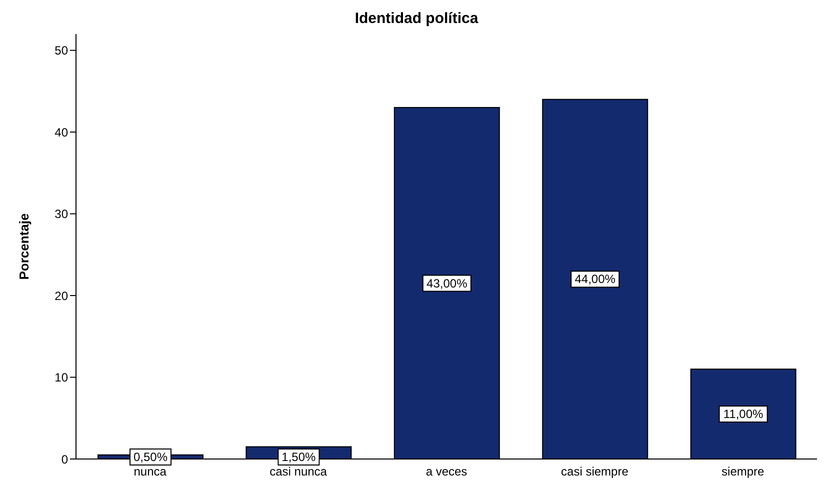 The image size is (833, 489). Describe the element at coordinates (61, 132) in the screenshot. I see `y-tick-label: 40` at that location.